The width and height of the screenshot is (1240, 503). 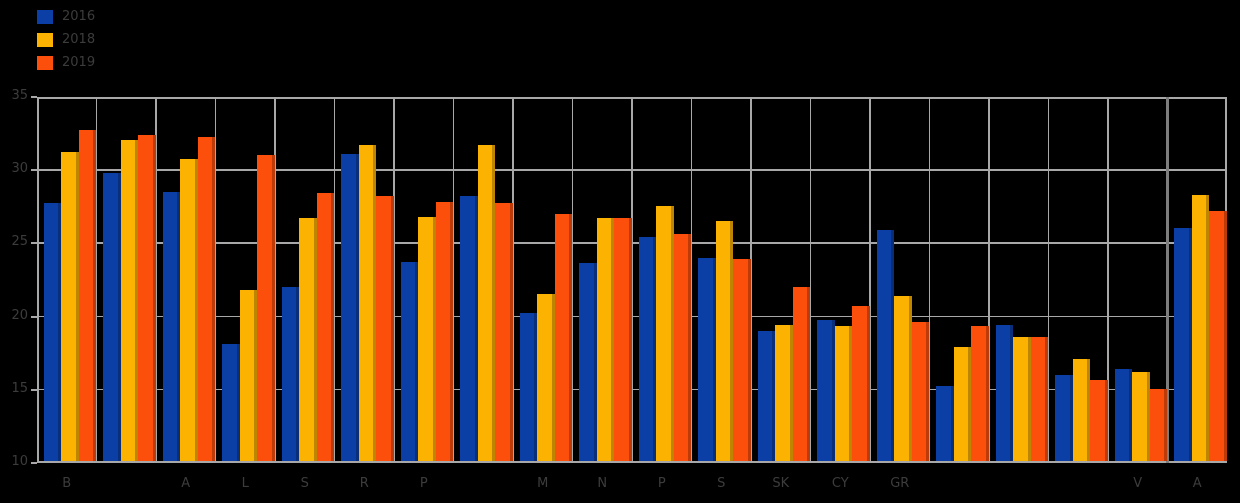 I want to click on legend-item: 2018, so click(x=66, y=39).